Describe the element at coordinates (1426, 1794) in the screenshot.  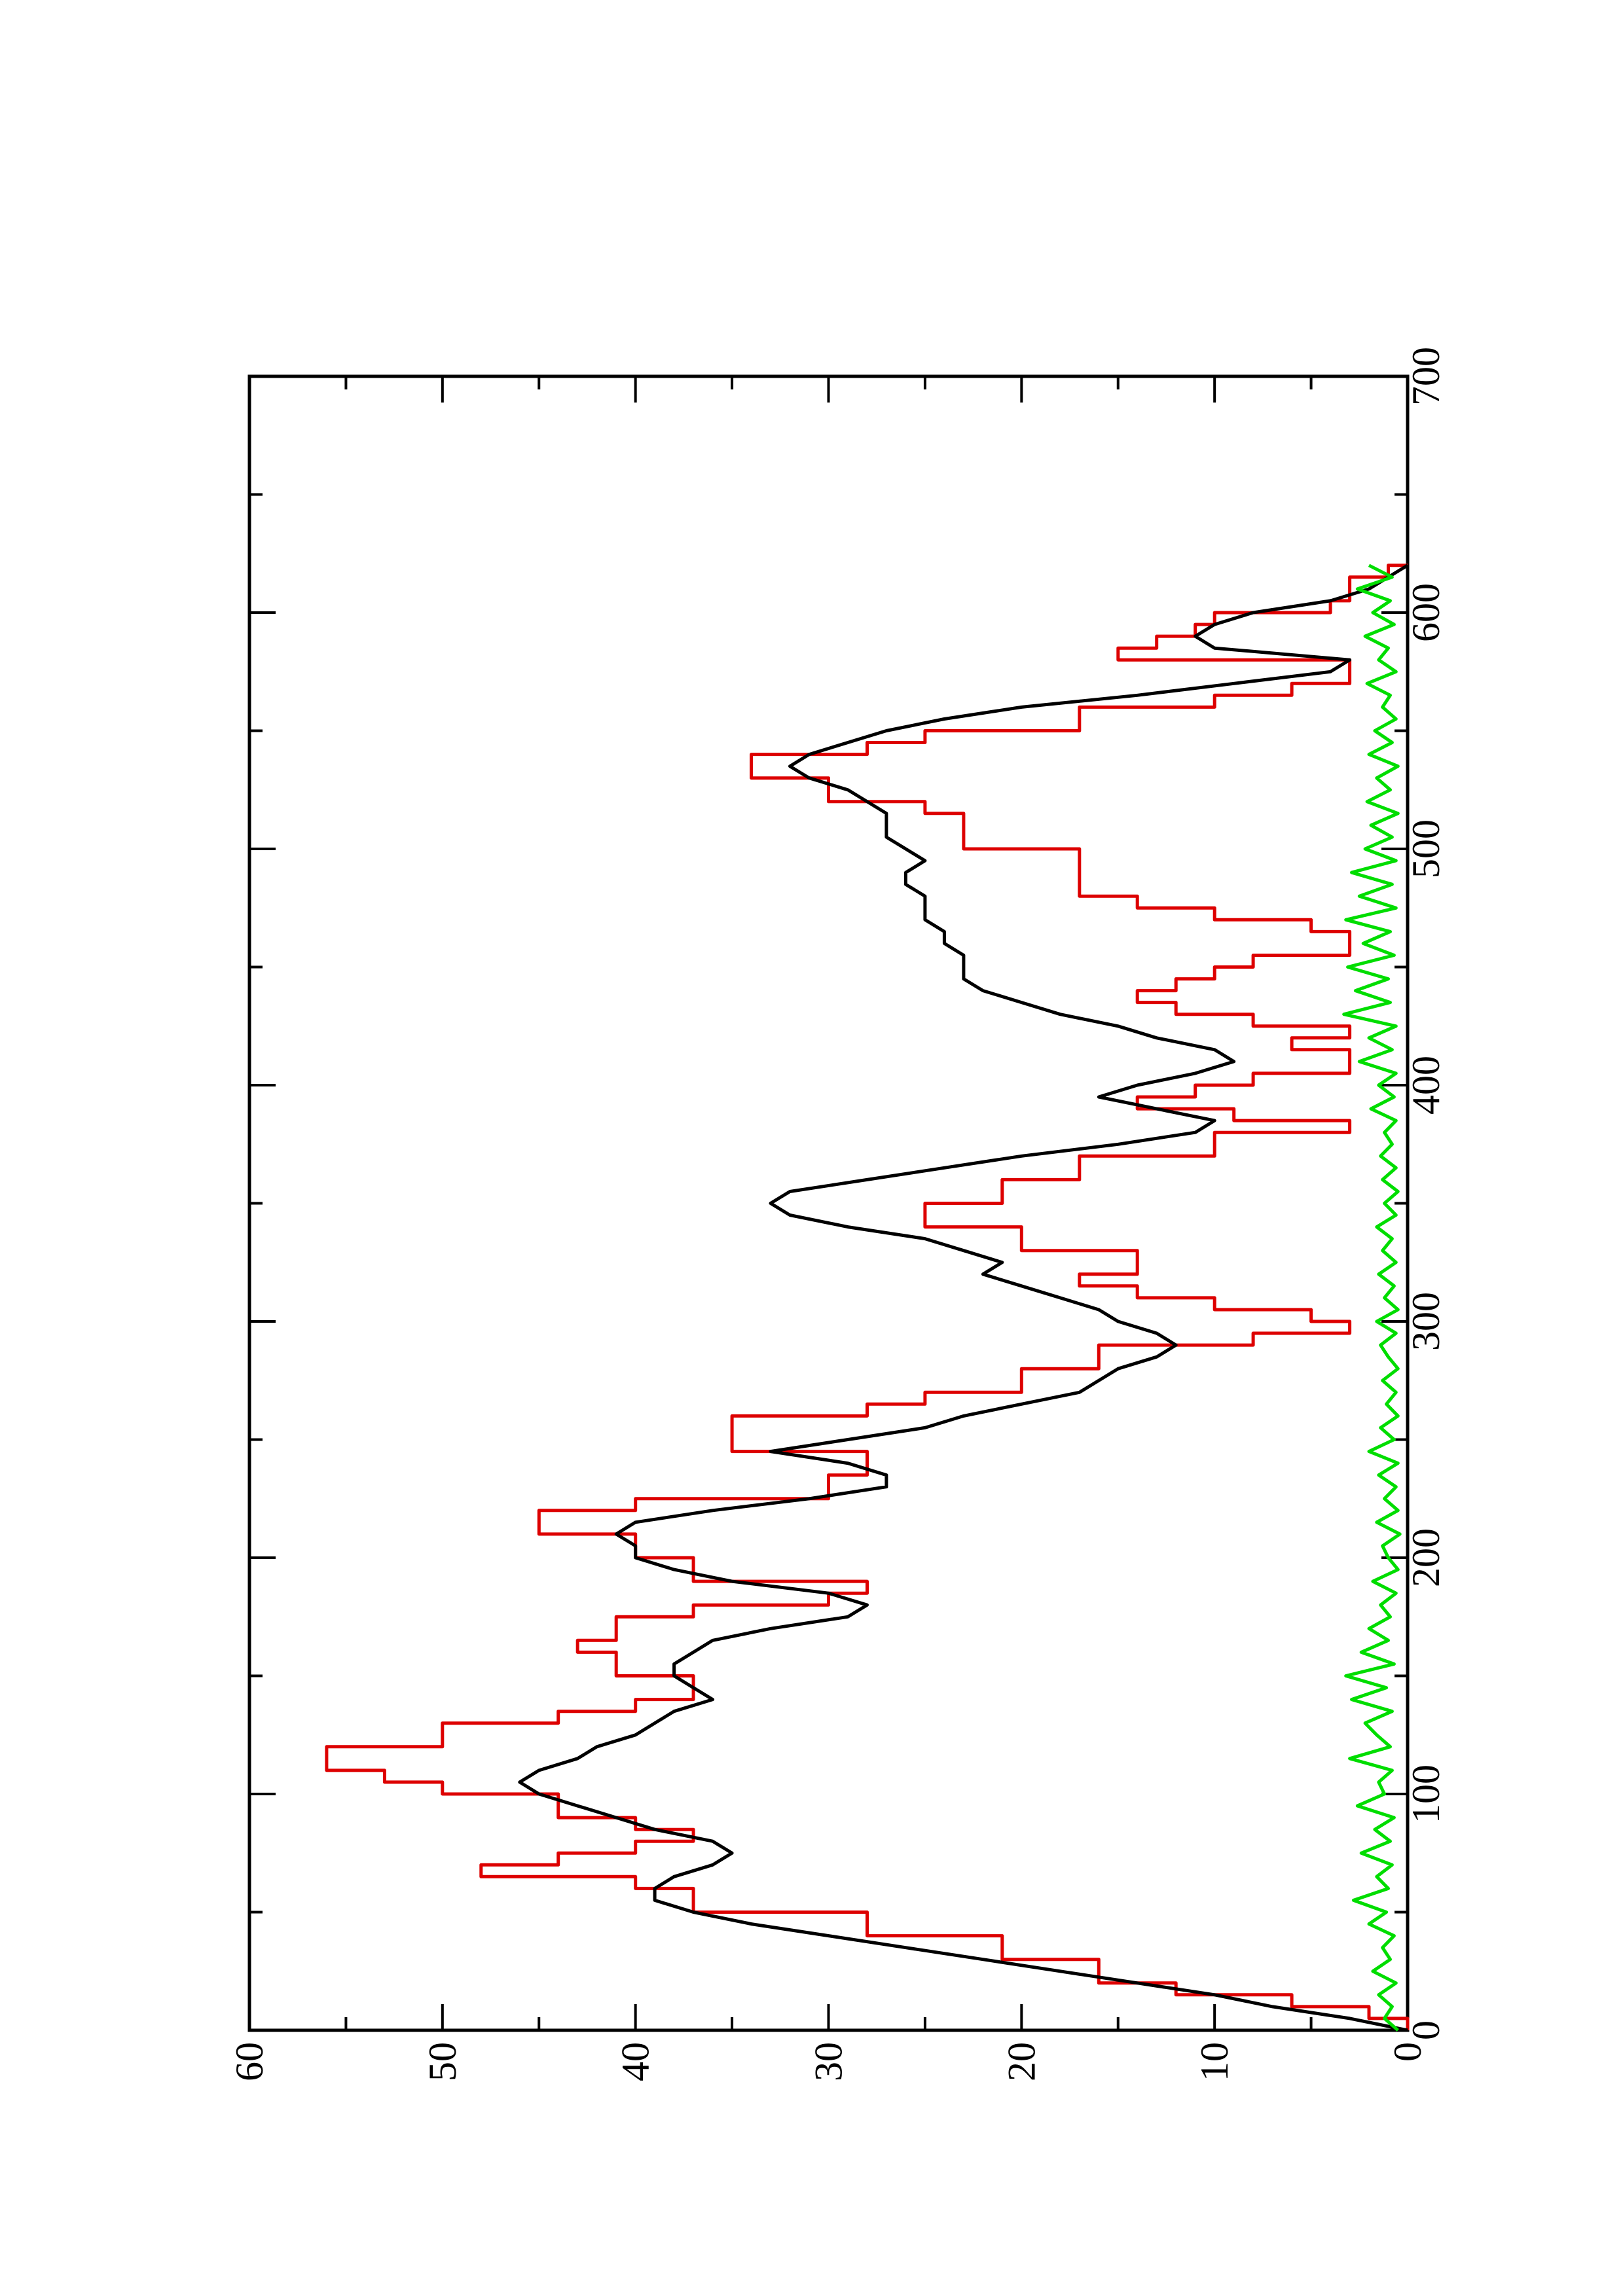
I see `x-tick-label: 100` at that location.